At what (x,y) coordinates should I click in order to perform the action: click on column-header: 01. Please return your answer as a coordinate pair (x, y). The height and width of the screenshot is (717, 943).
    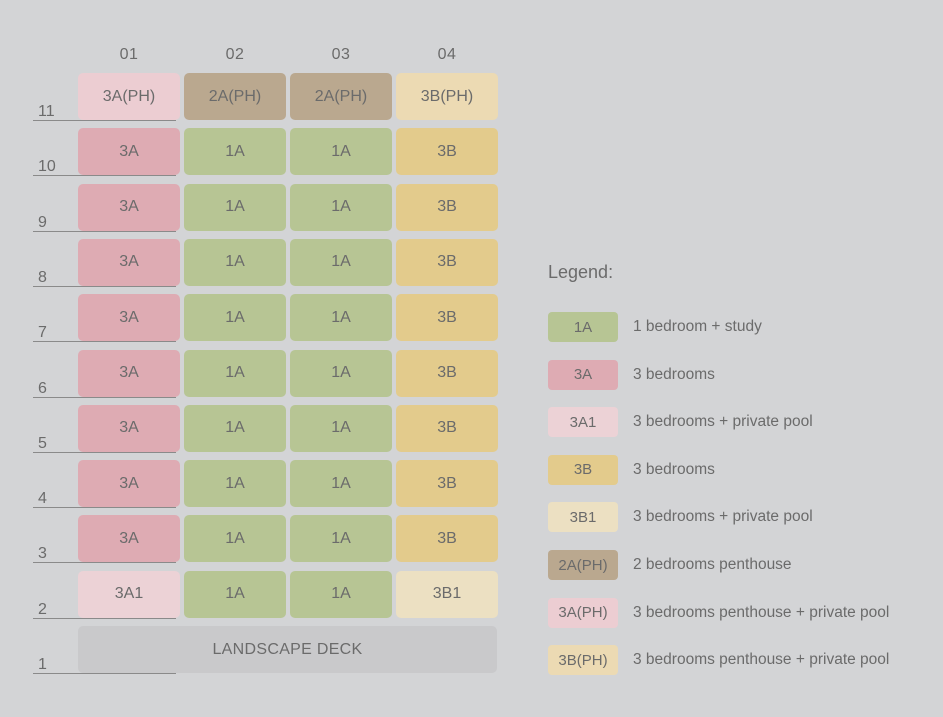
    Looking at the image, I should click on (129, 54).